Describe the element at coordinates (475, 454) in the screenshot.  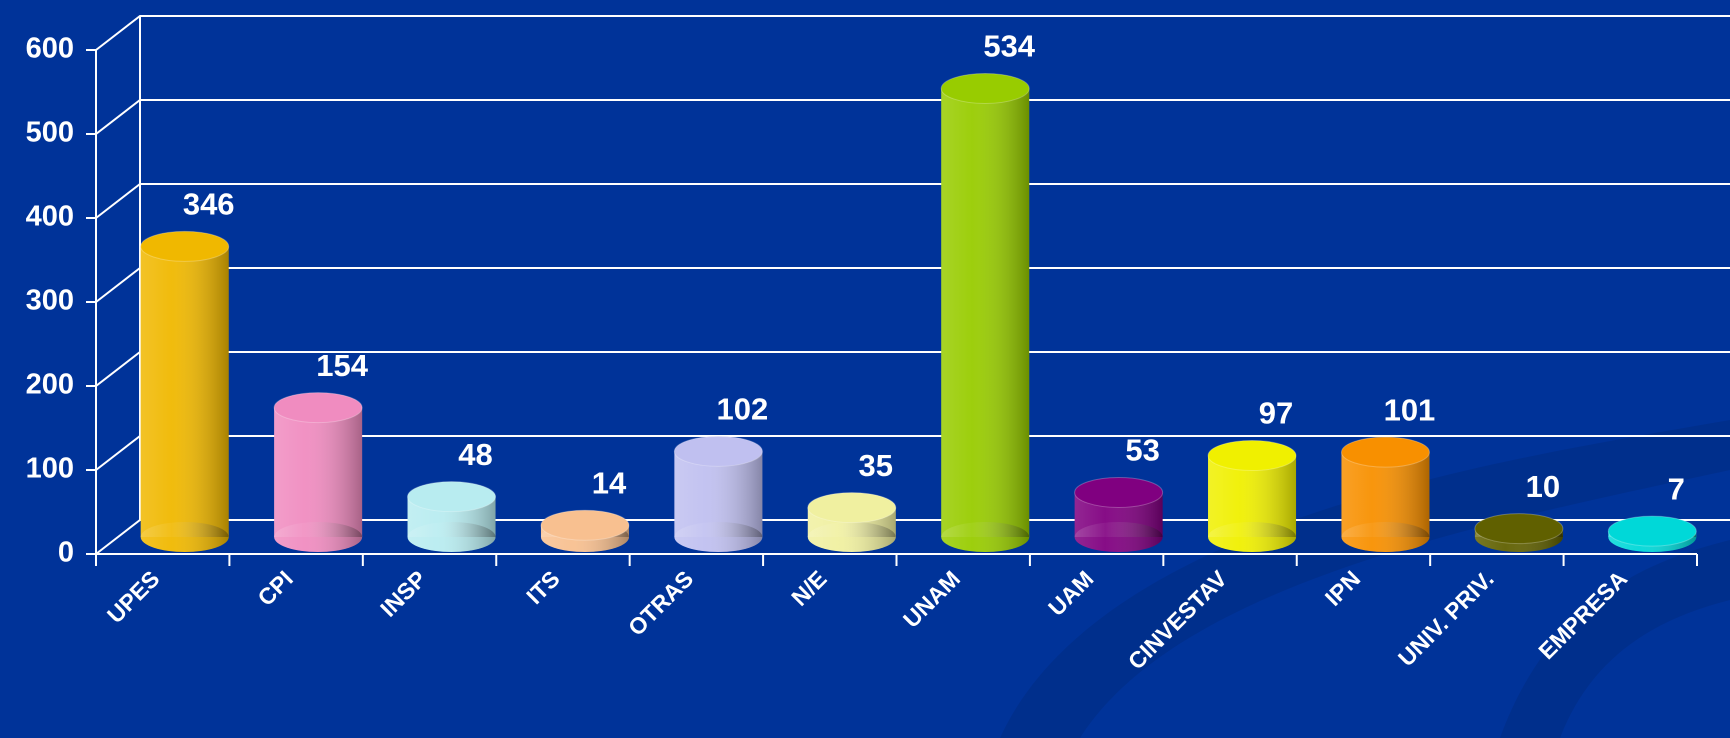
I see `value-label: 48` at that location.